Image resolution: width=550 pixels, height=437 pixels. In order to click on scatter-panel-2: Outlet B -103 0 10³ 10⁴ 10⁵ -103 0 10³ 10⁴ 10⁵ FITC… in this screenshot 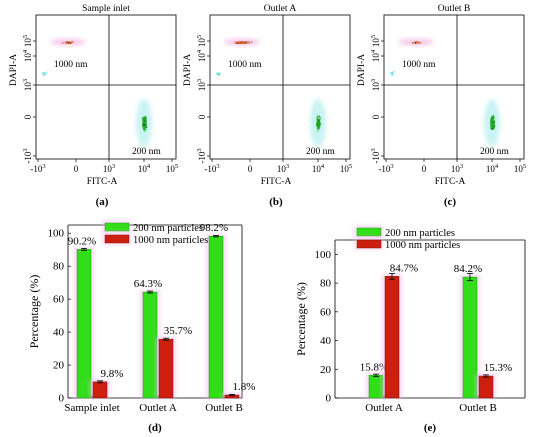, I will do `click(441, 106)`.